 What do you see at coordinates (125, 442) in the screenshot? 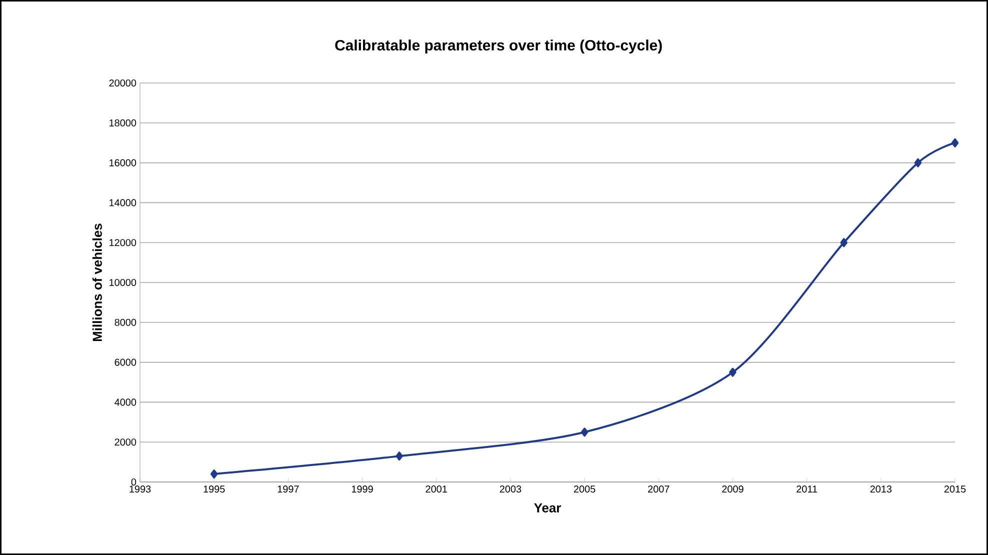
I see `y-tick-label: 2000` at bounding box center [125, 442].